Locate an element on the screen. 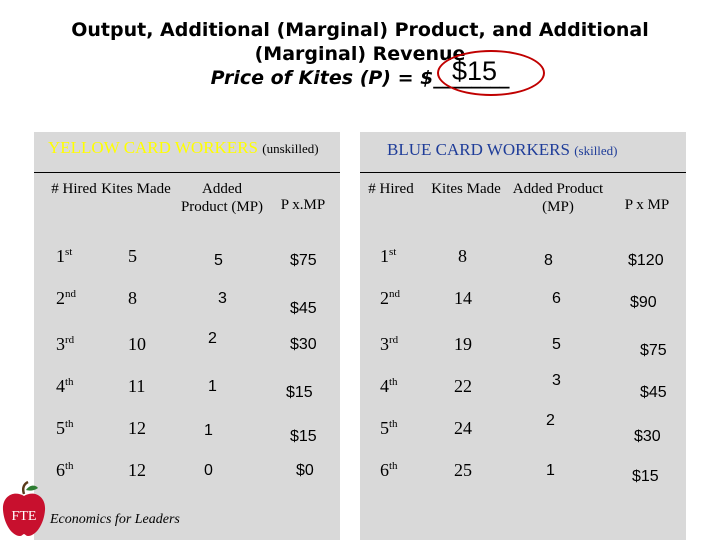  yellow-kites-made: 8 is located at coordinates (132, 298).